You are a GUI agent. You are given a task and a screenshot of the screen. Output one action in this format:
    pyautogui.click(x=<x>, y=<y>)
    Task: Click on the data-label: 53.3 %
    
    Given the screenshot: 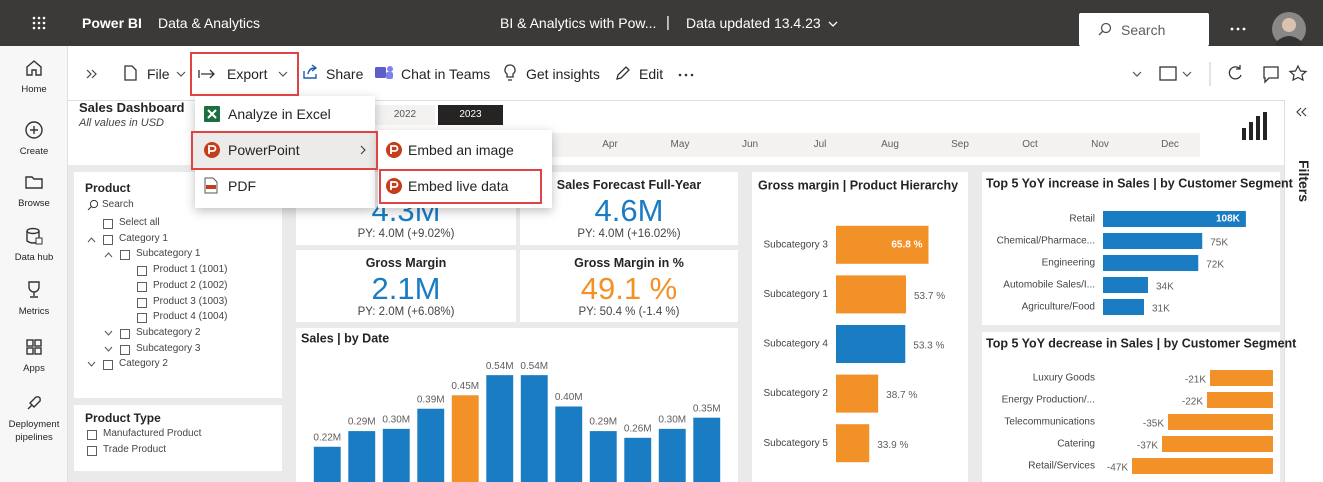 What is the action you would take?
    pyautogui.click(x=928, y=346)
    